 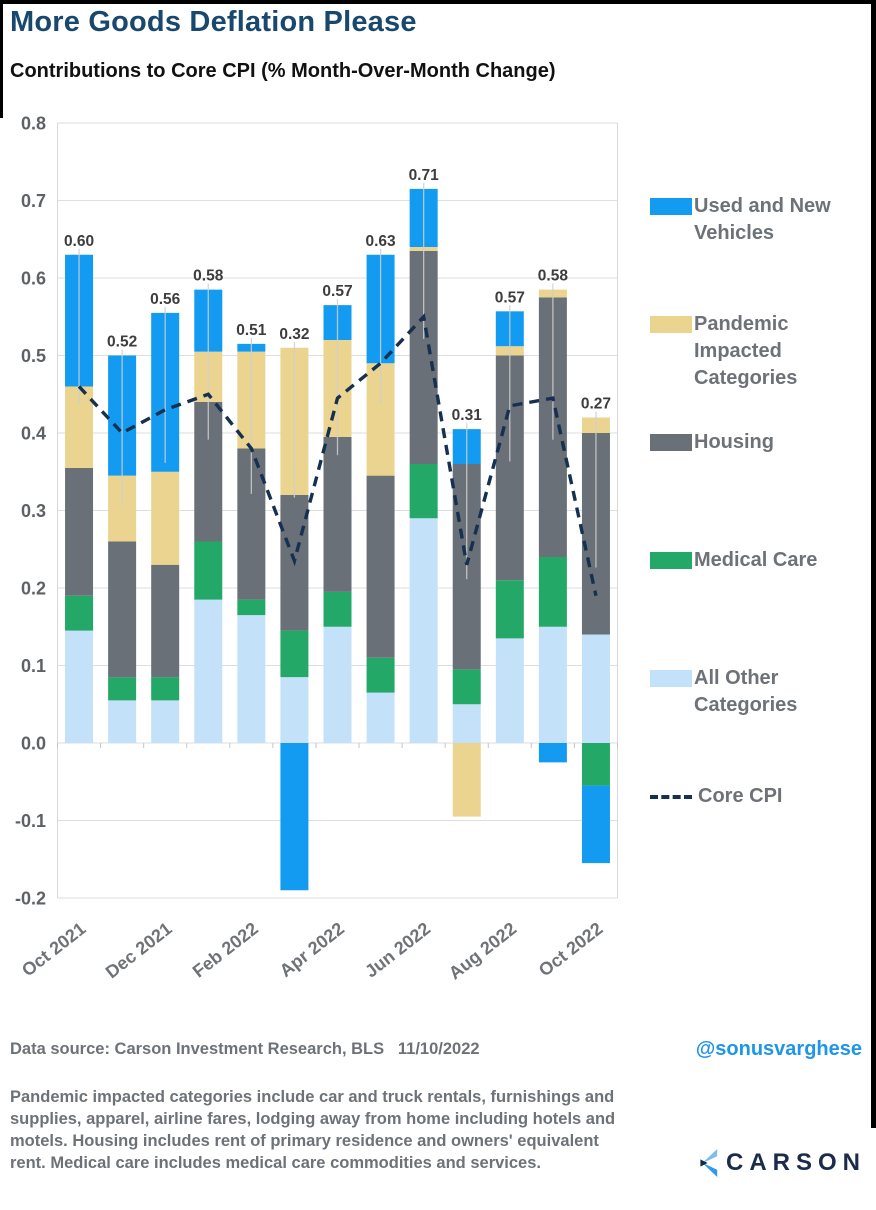 What do you see at coordinates (380, 241) in the screenshot?
I see `svg-text: 0.63` at bounding box center [380, 241].